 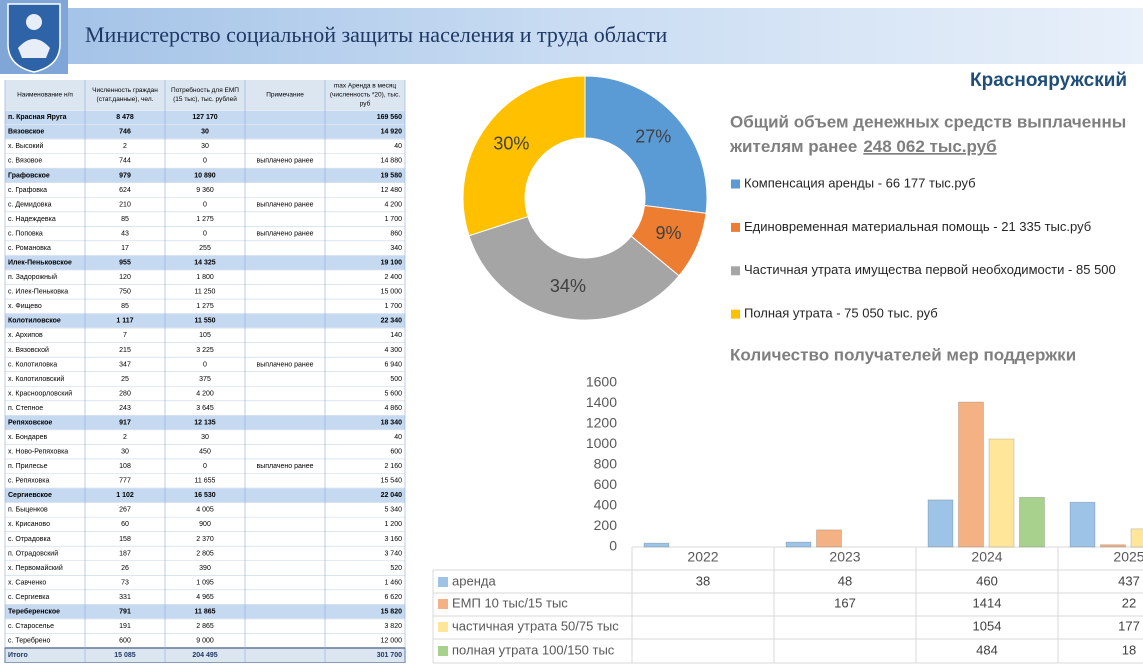 I want to click on table-cell: с. Графовка, so click(x=27, y=190).